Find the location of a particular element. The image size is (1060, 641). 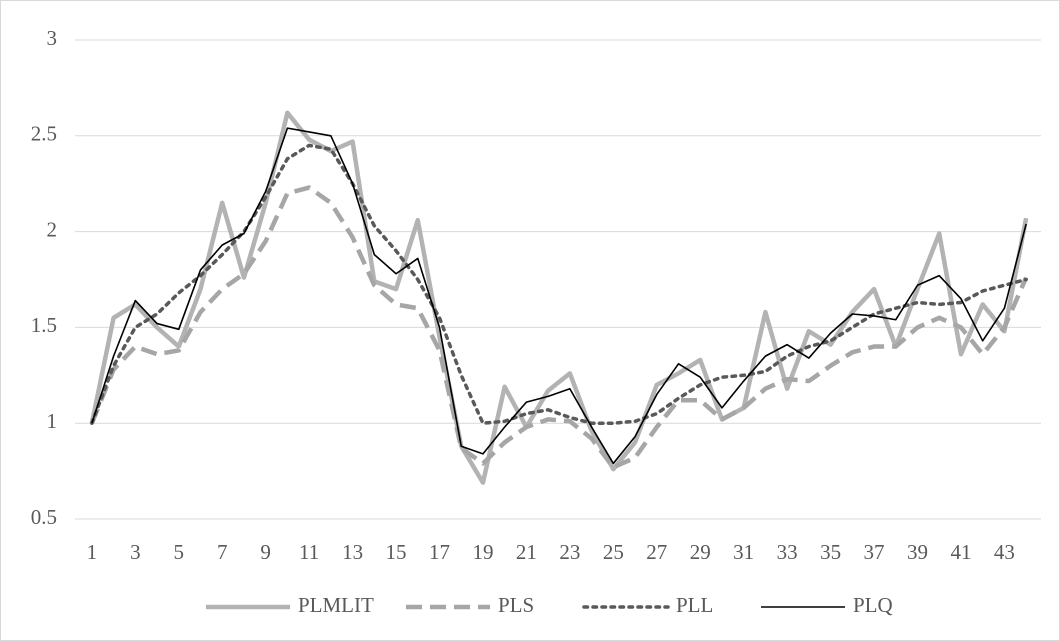

x-tick-label: 1 is located at coordinates (92, 552).